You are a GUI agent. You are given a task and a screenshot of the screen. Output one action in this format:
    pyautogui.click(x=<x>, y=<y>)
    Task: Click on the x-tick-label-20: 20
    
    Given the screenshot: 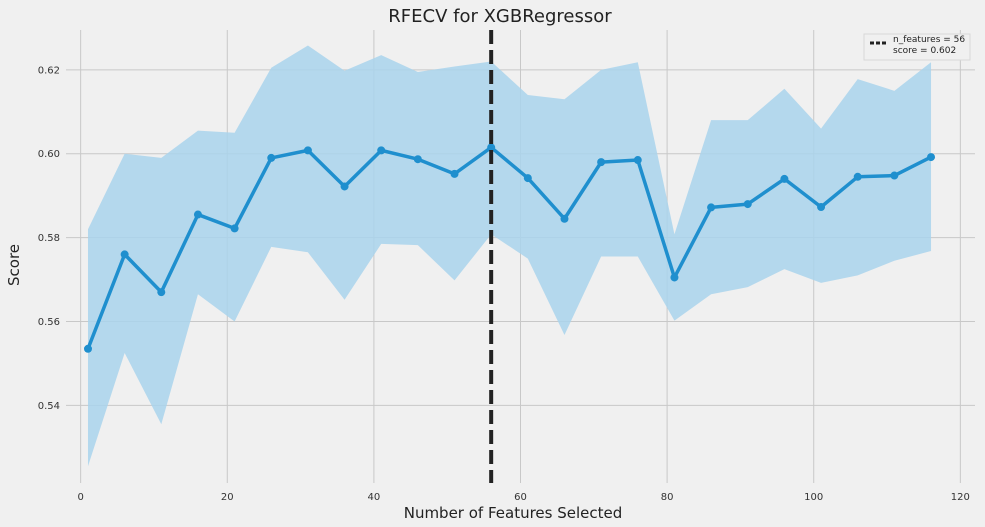 What is the action you would take?
    pyautogui.click(x=227, y=497)
    